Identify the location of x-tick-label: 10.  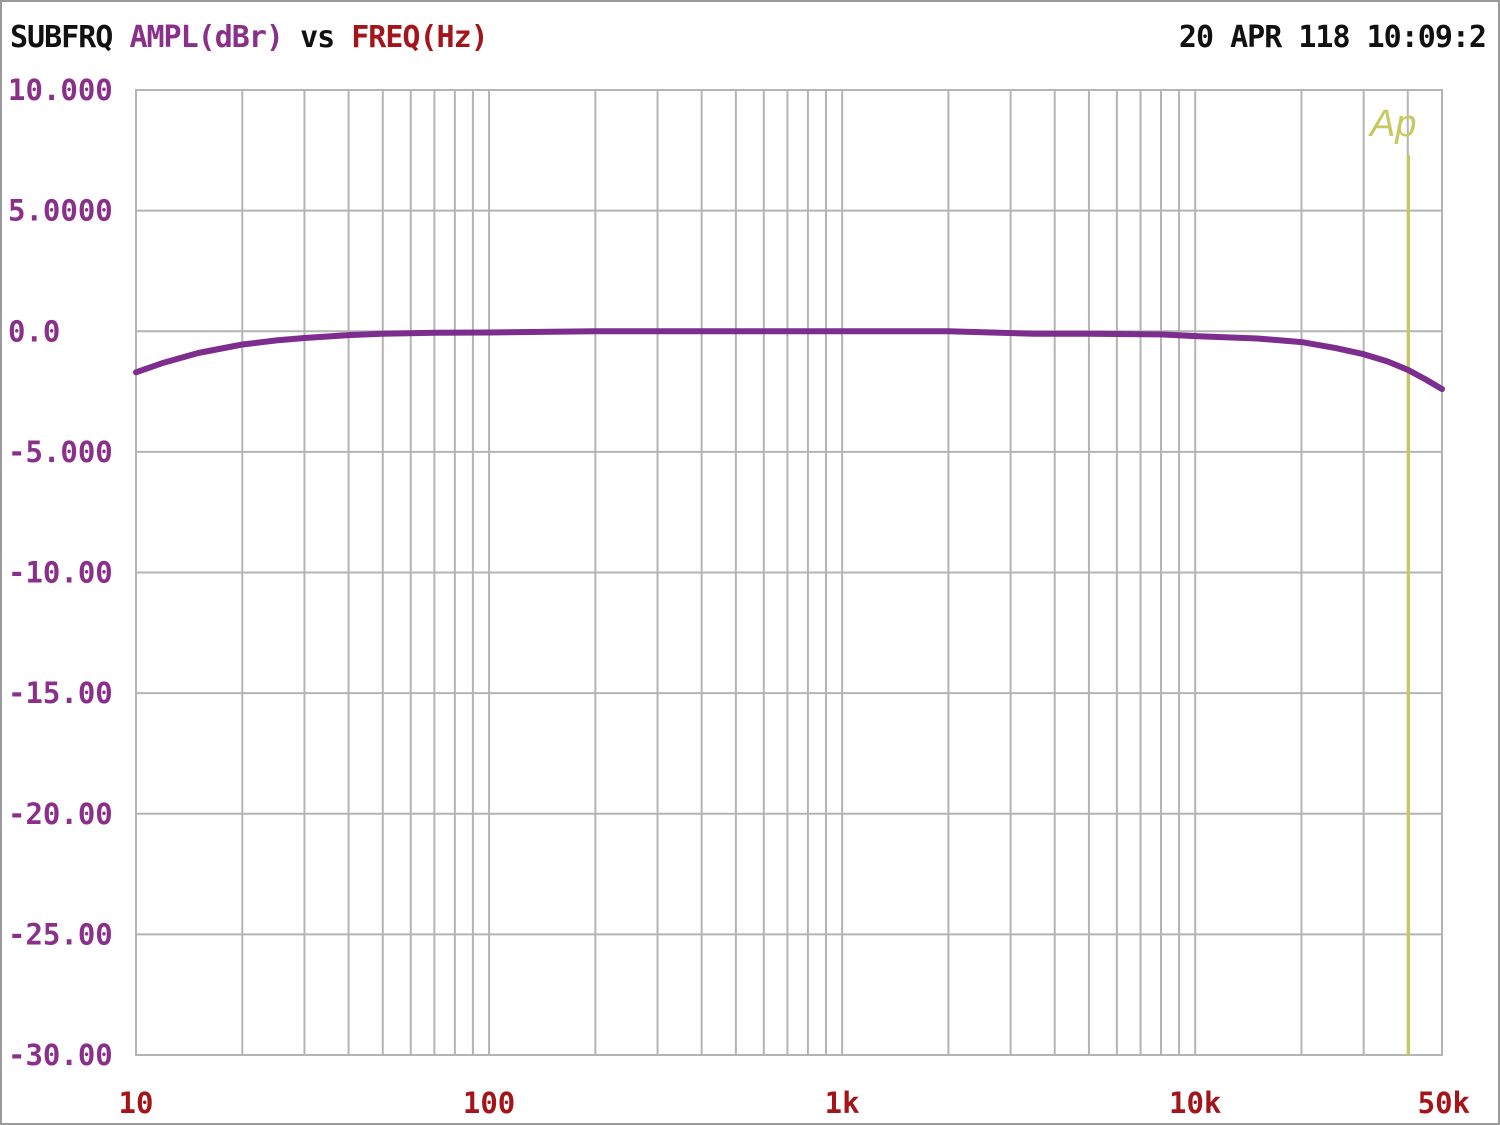
(136, 1103).